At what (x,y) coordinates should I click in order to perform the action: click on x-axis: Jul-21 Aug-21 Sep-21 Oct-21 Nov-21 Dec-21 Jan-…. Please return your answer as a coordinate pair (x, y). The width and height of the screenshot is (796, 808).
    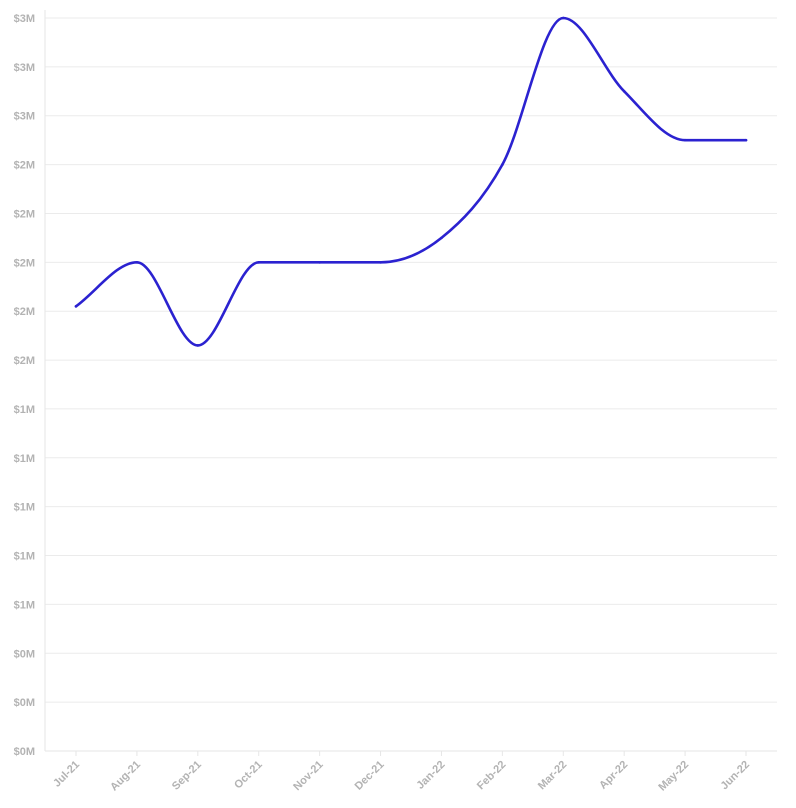
    Looking at the image, I should click on (411, 772).